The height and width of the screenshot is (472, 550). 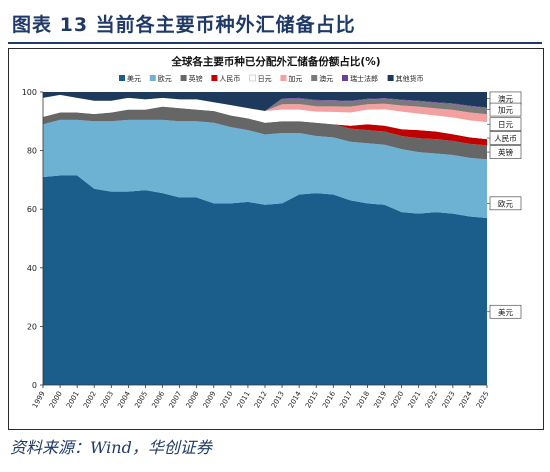 What do you see at coordinates (329, 400) in the screenshot?
I see `x-tick-label-17: 2016` at bounding box center [329, 400].